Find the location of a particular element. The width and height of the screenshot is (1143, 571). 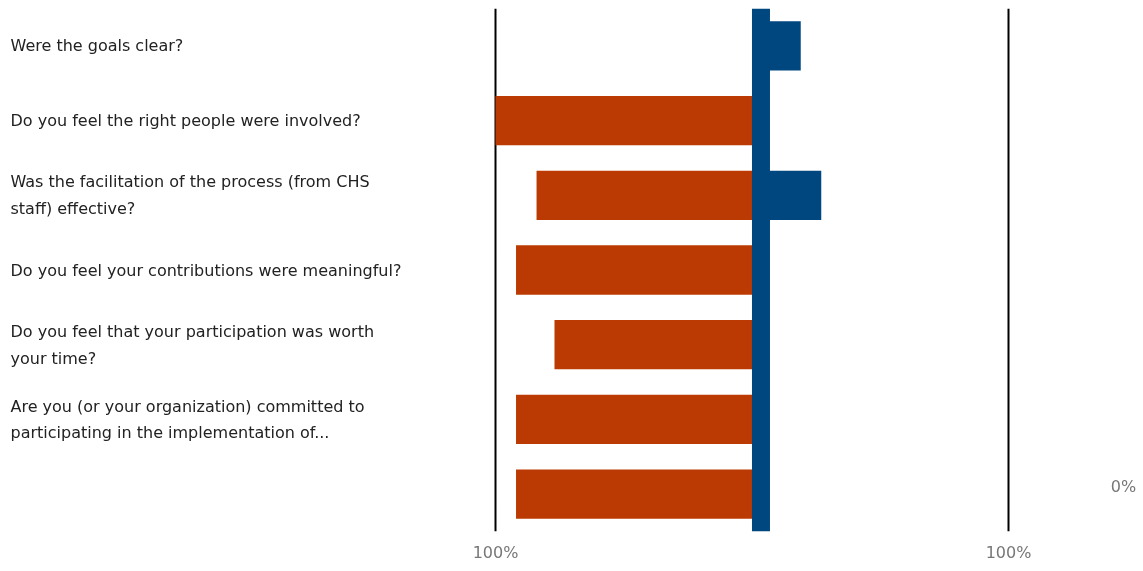

y-tick-label: Do you feel the right people were involved? is located at coordinates (185, 121).